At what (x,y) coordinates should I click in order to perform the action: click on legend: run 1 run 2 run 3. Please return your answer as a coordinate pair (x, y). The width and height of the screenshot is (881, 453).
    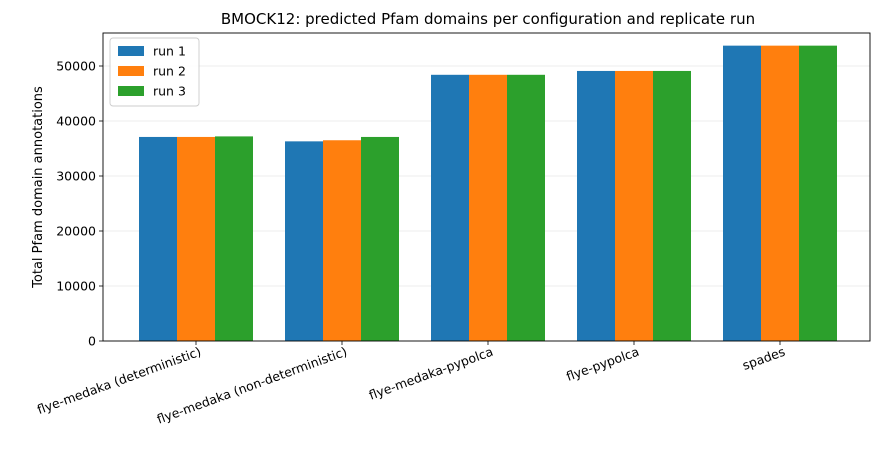
    Looking at the image, I should click on (154, 72).